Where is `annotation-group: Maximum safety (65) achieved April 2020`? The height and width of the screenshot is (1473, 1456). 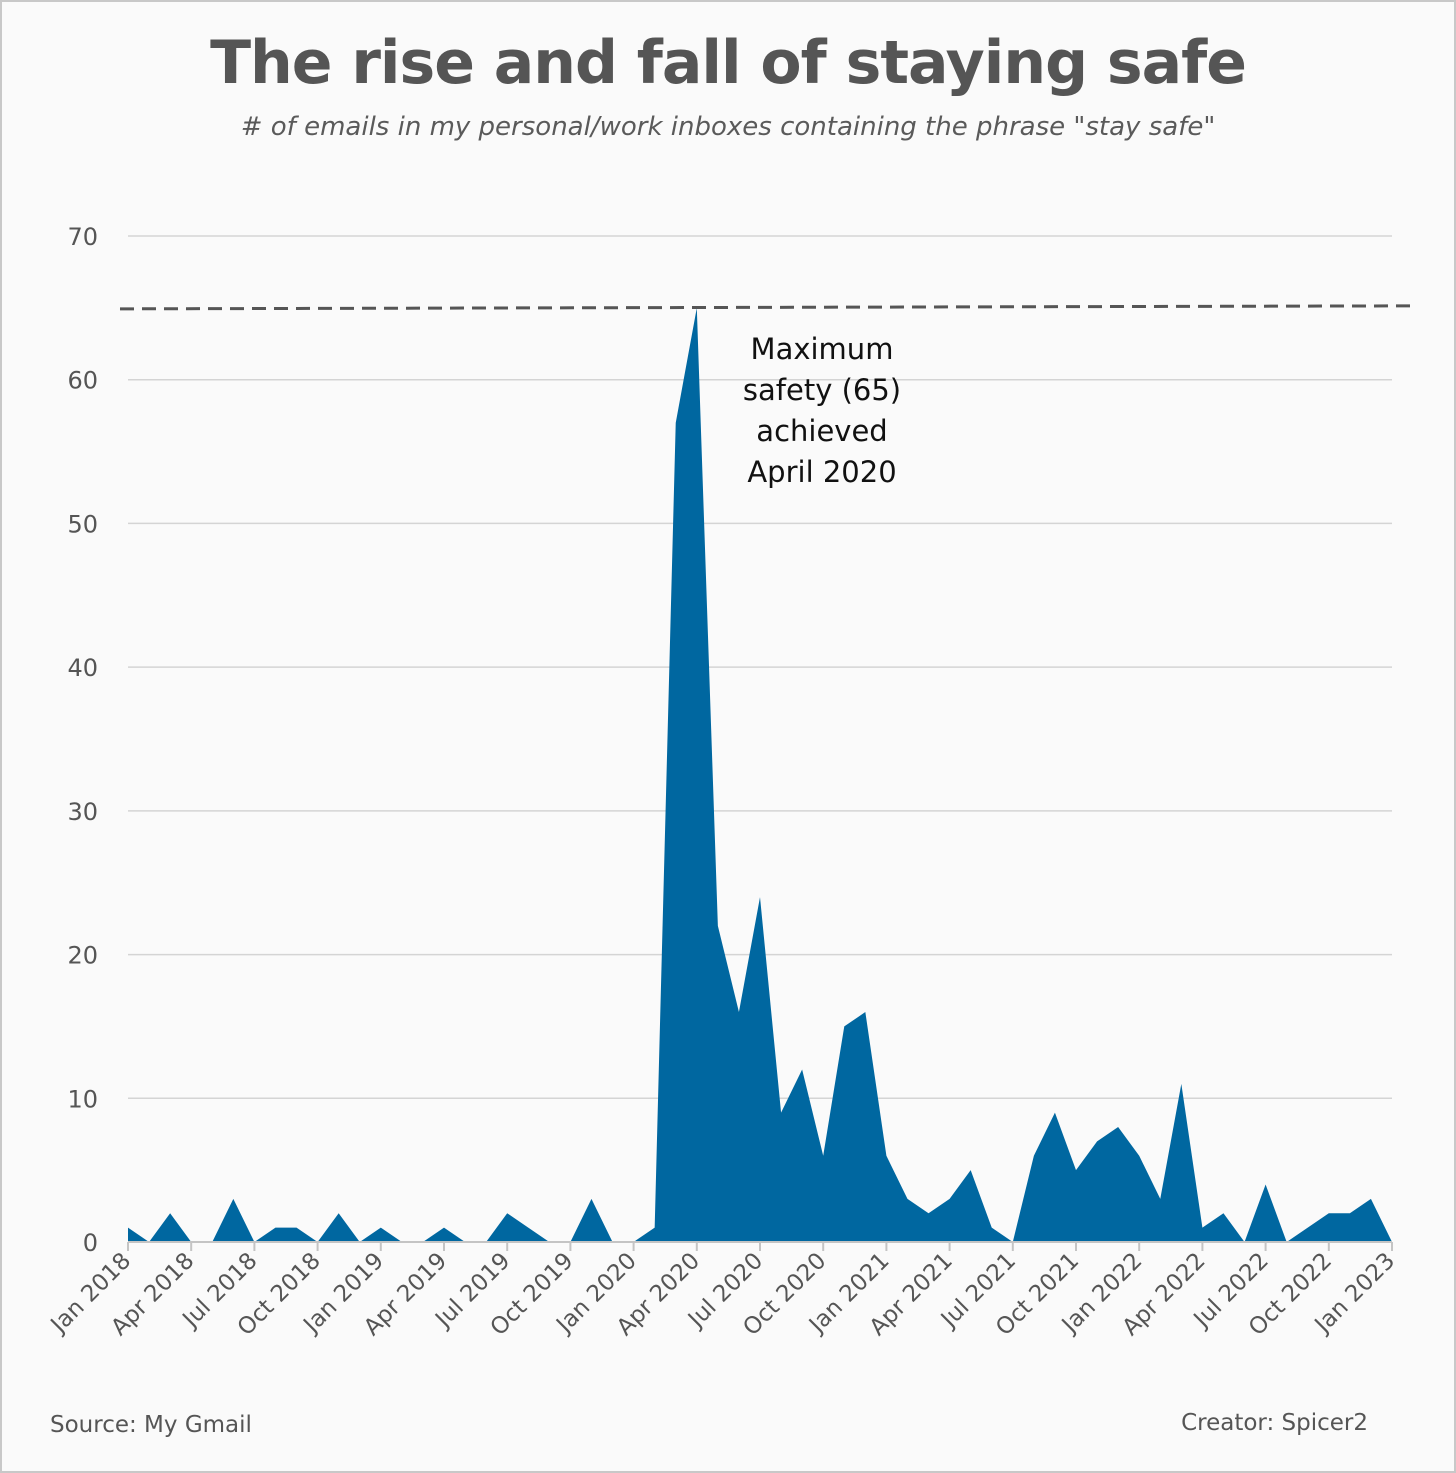 annotation-group: Maximum safety (65) achieved April 2020 is located at coordinates (822, 410).